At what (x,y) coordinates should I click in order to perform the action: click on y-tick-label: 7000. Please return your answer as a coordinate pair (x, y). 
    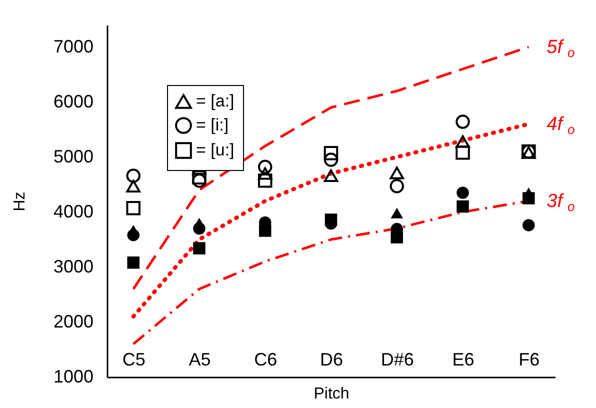
    Looking at the image, I should click on (73, 46).